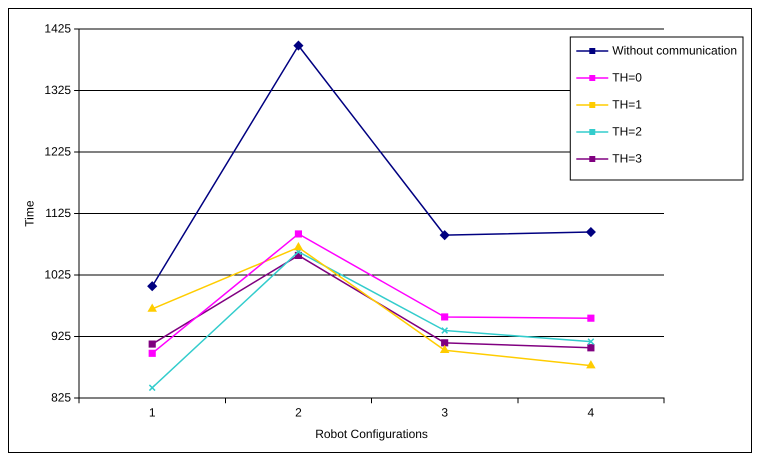 The image size is (758, 459). What do you see at coordinates (58, 151) in the screenshot?
I see `y-tick-label: 1225` at bounding box center [58, 151].